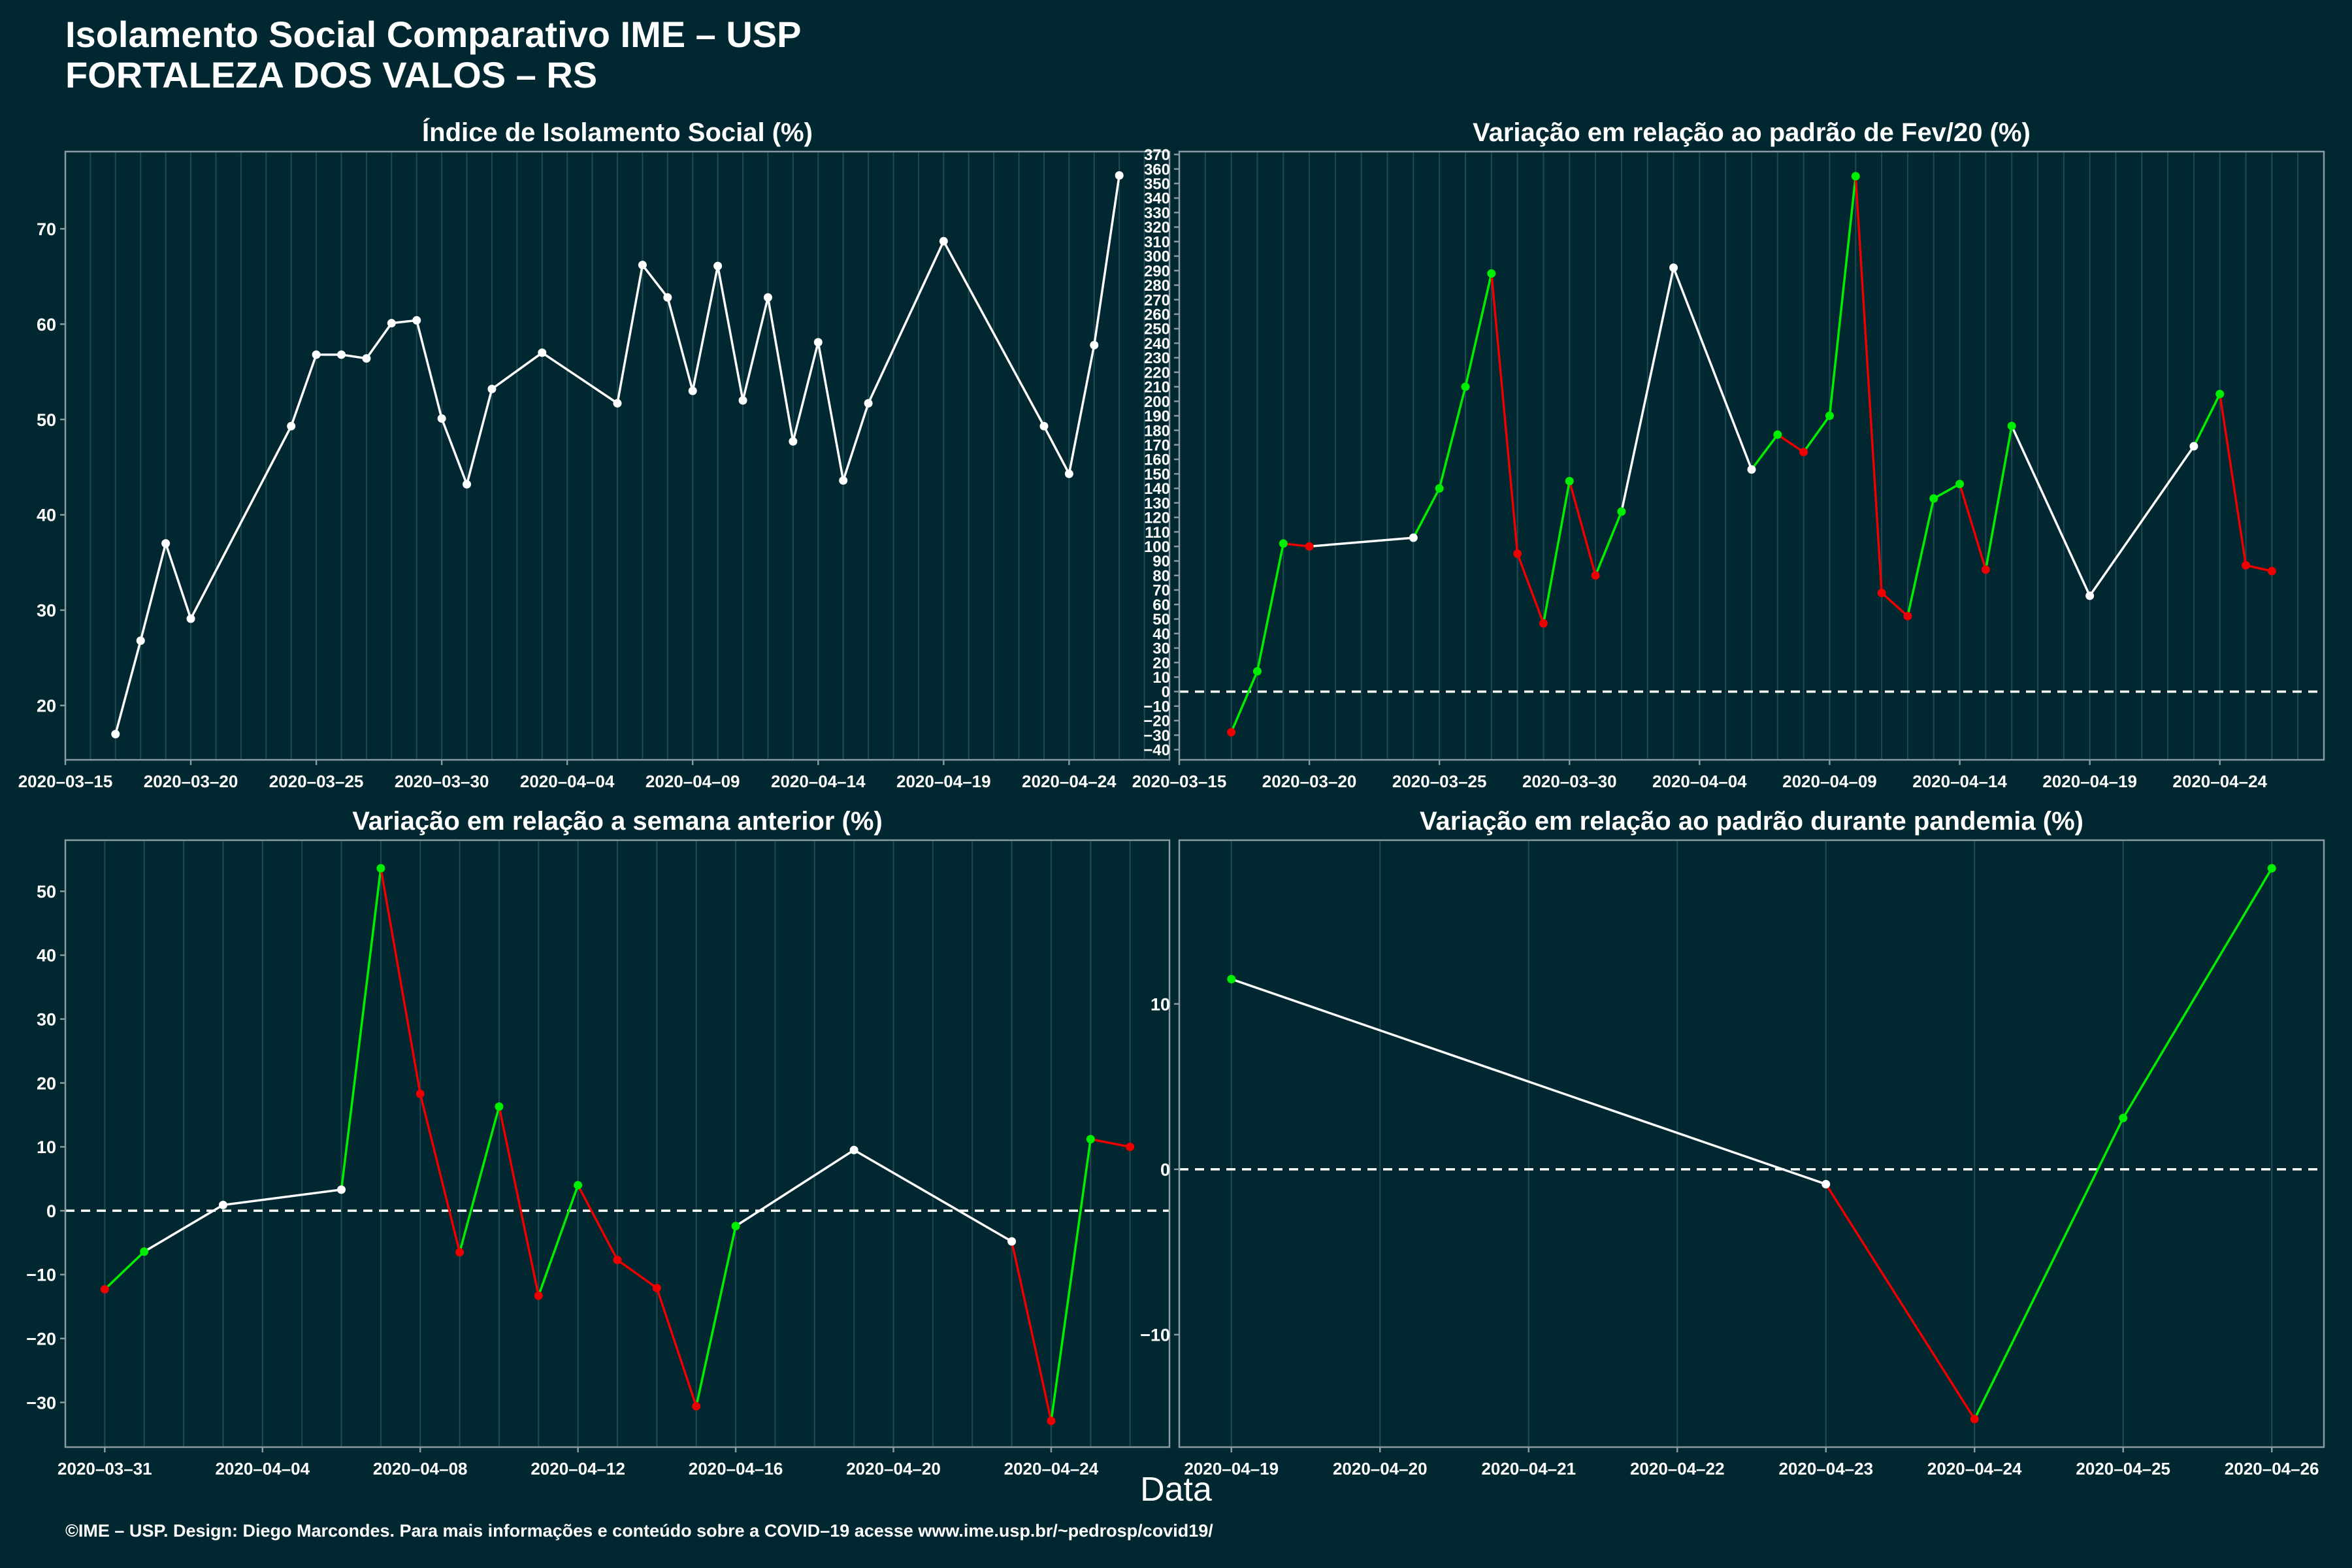 The height and width of the screenshot is (1568, 2352). I want to click on y-tick-label: 370, so click(1157, 155).